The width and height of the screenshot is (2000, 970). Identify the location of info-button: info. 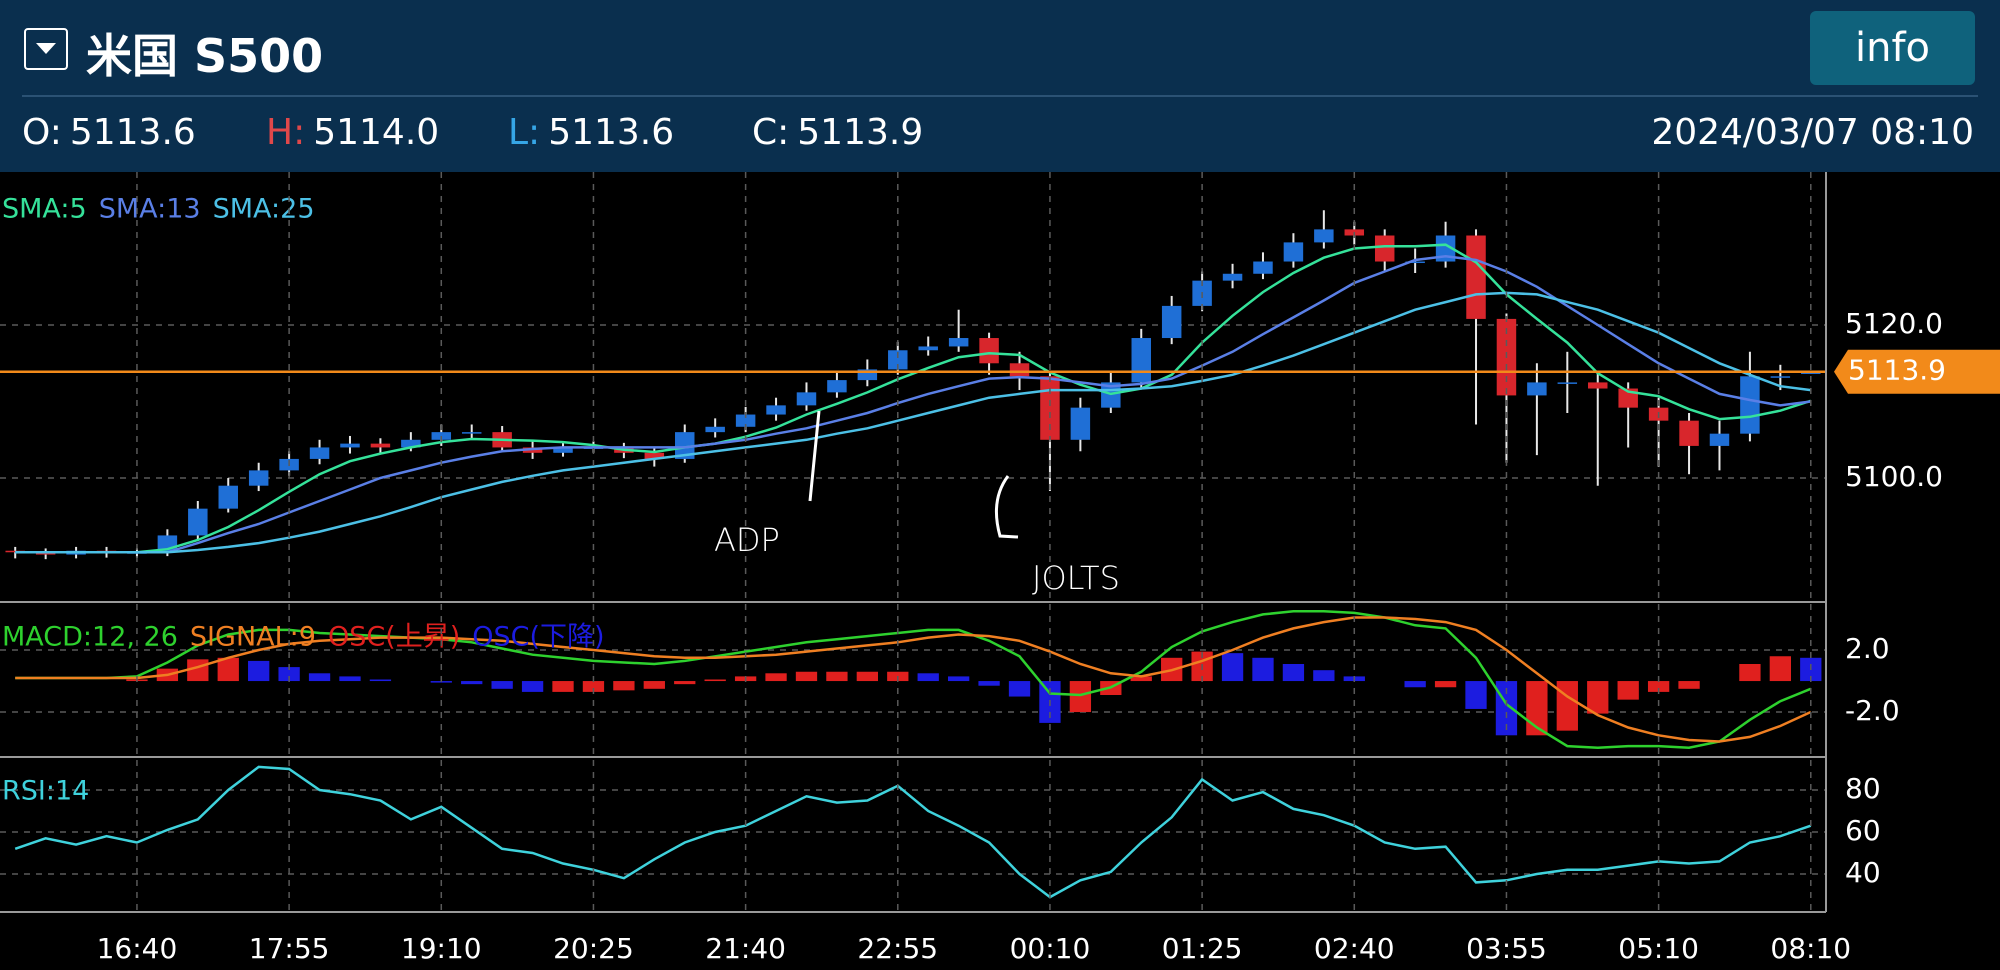
(1892, 48).